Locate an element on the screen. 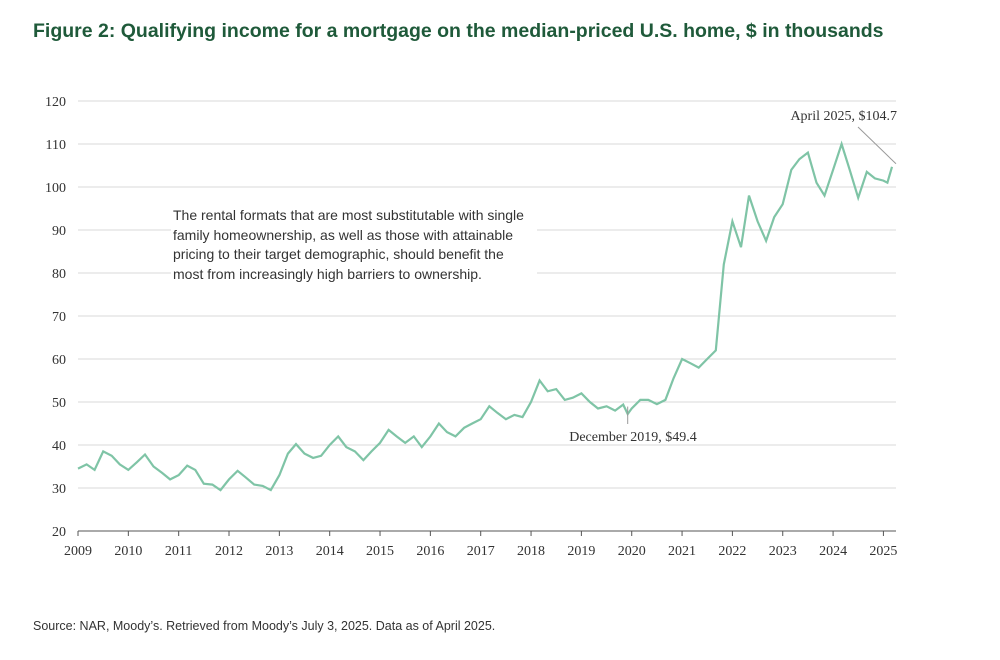  x-tick-label: 2019 is located at coordinates (581, 551).